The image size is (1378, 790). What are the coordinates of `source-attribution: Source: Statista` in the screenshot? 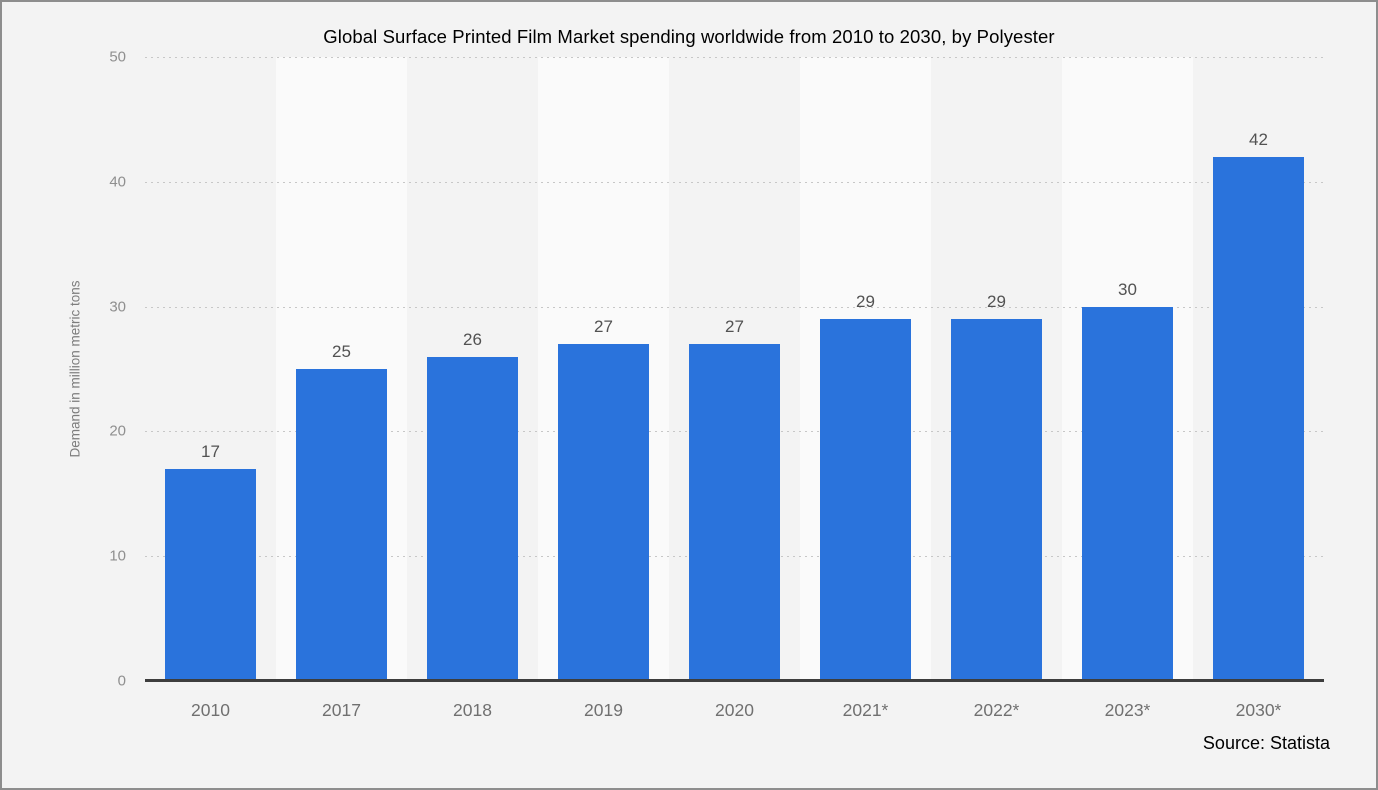 It's located at (1266, 743).